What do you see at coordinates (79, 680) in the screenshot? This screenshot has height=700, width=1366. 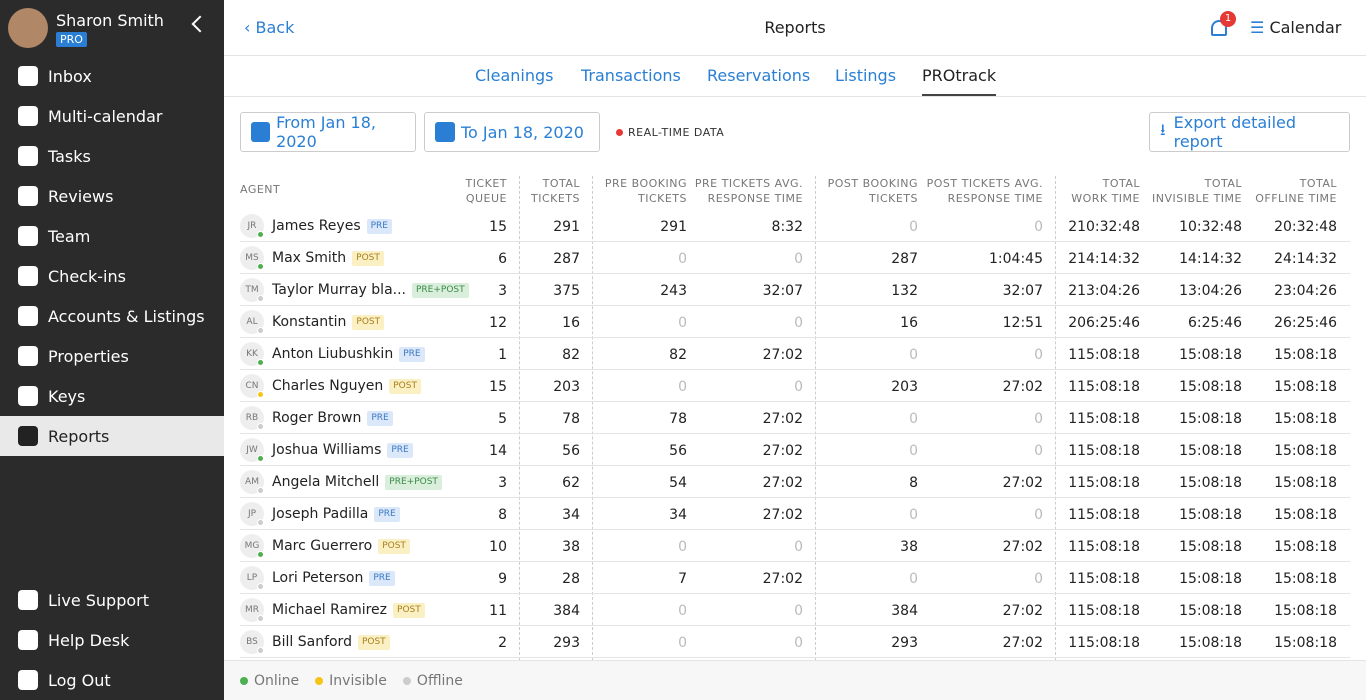 I see `nav-label: Log Out` at bounding box center [79, 680].